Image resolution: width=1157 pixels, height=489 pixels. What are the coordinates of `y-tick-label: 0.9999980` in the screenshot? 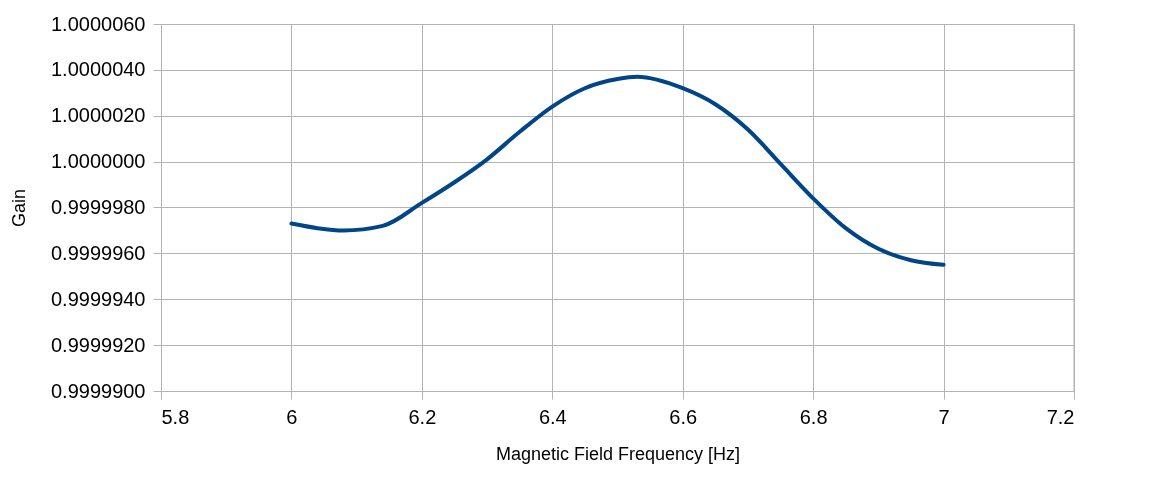 It's located at (98, 207).